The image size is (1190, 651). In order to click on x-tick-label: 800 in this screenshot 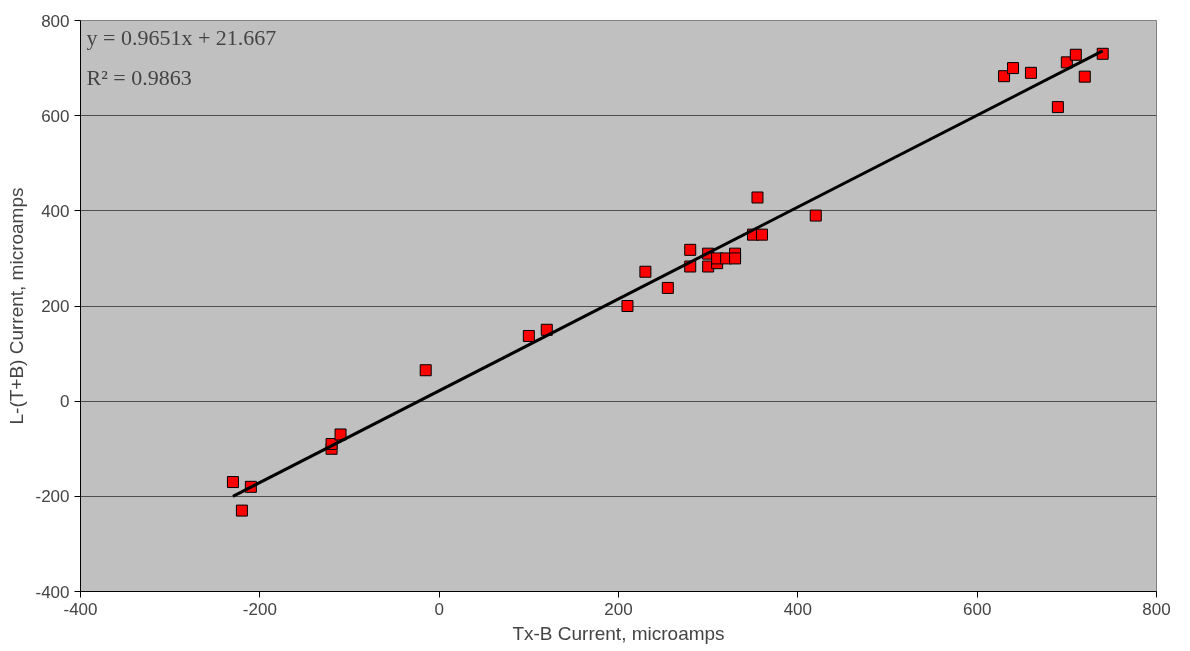, I will do `click(1156, 609)`.